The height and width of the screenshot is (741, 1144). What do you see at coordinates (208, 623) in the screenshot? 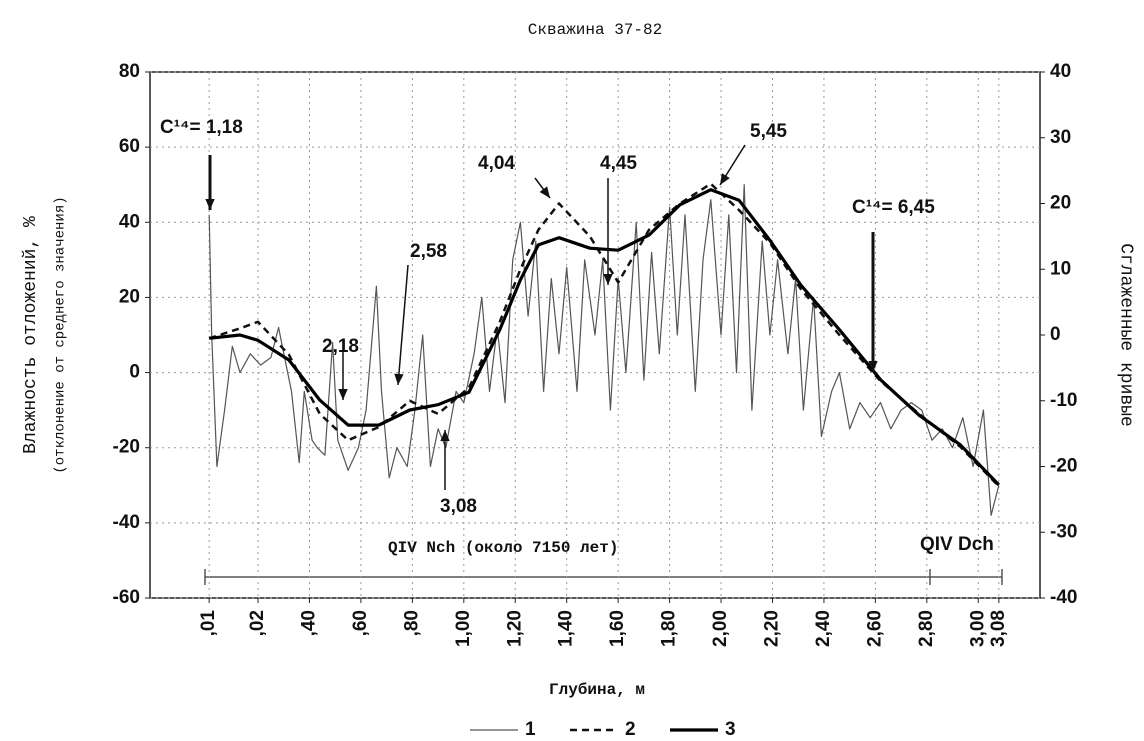
I see `x-tick-label: ,01` at bounding box center [208, 623].